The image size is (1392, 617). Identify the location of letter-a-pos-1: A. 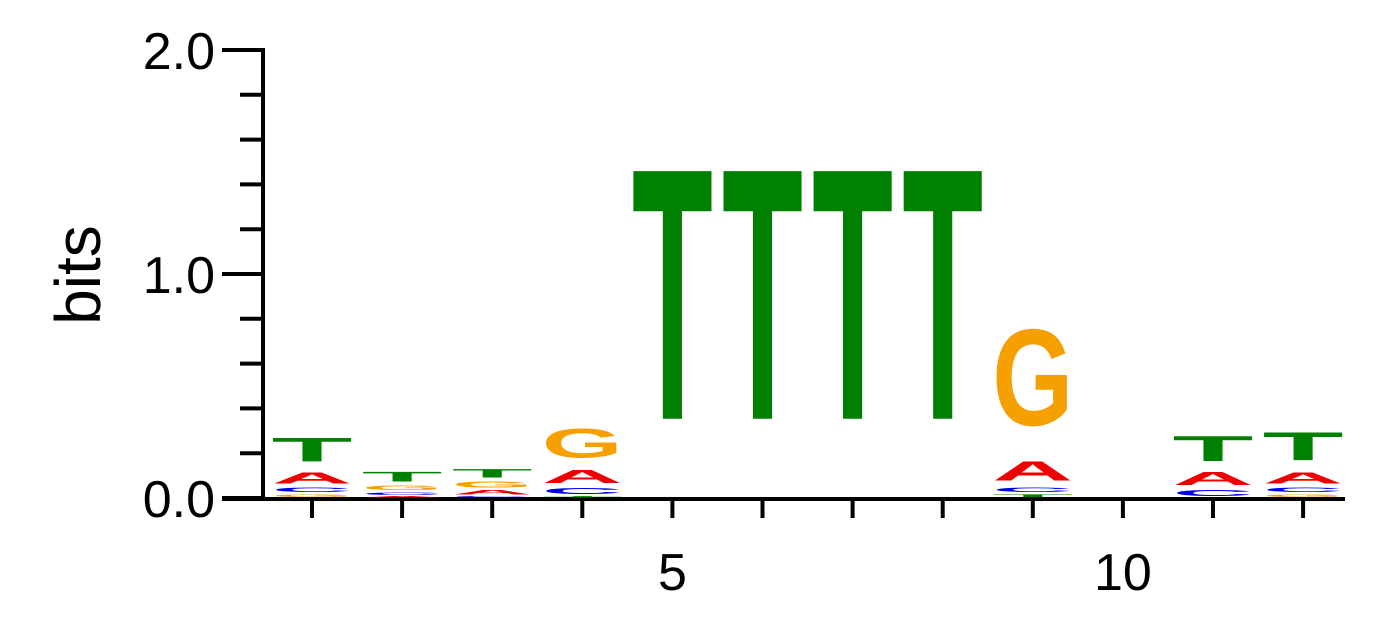
(312, 478).